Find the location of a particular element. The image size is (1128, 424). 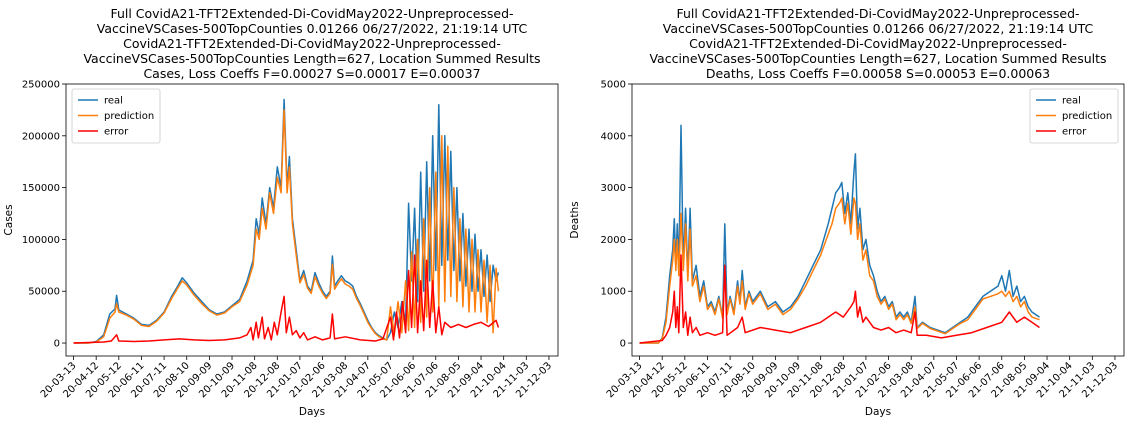

y-tick-label: 200000 is located at coordinates (41, 136).